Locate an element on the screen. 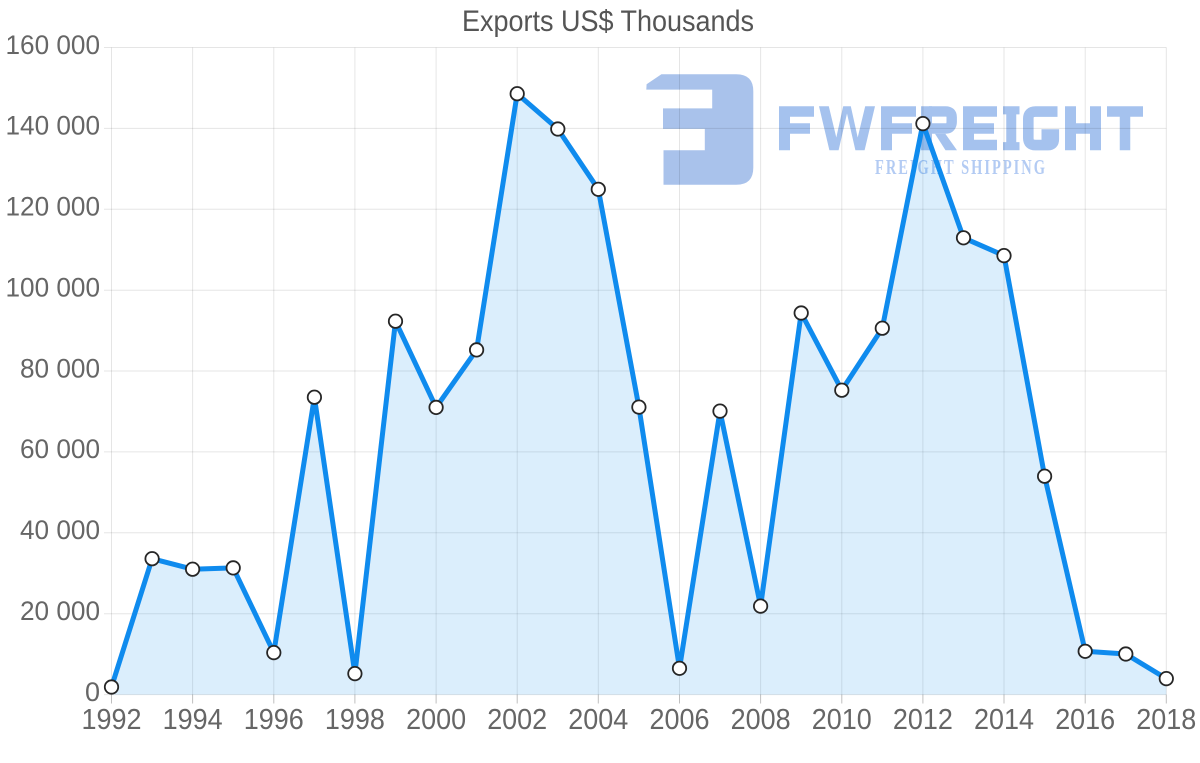  svg-text: 120 000 is located at coordinates (53, 207).